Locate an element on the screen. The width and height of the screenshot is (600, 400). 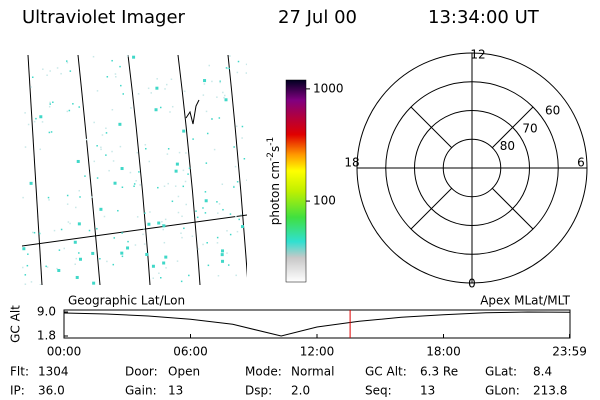
altitude-line is located at coordinates (316, 324).